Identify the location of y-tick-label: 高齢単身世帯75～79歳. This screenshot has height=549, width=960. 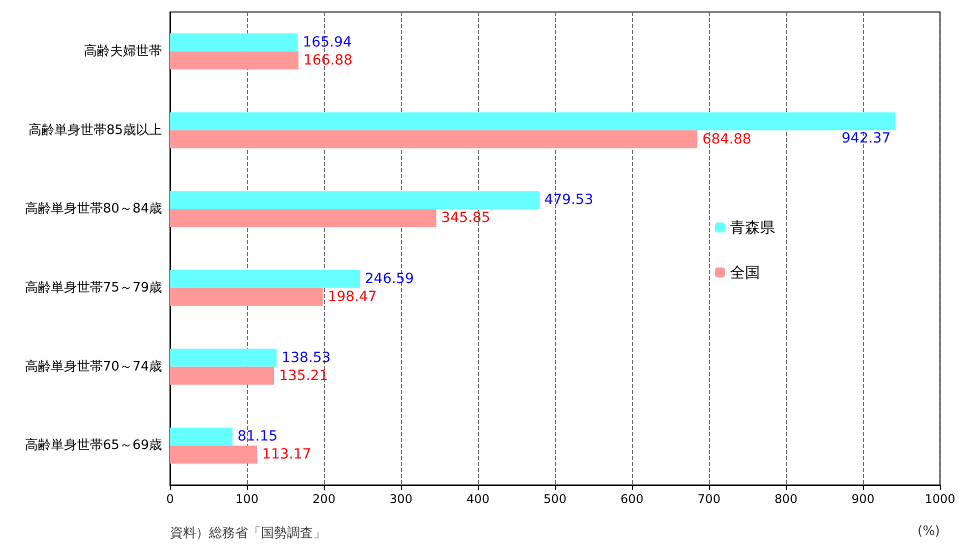
(93, 287).